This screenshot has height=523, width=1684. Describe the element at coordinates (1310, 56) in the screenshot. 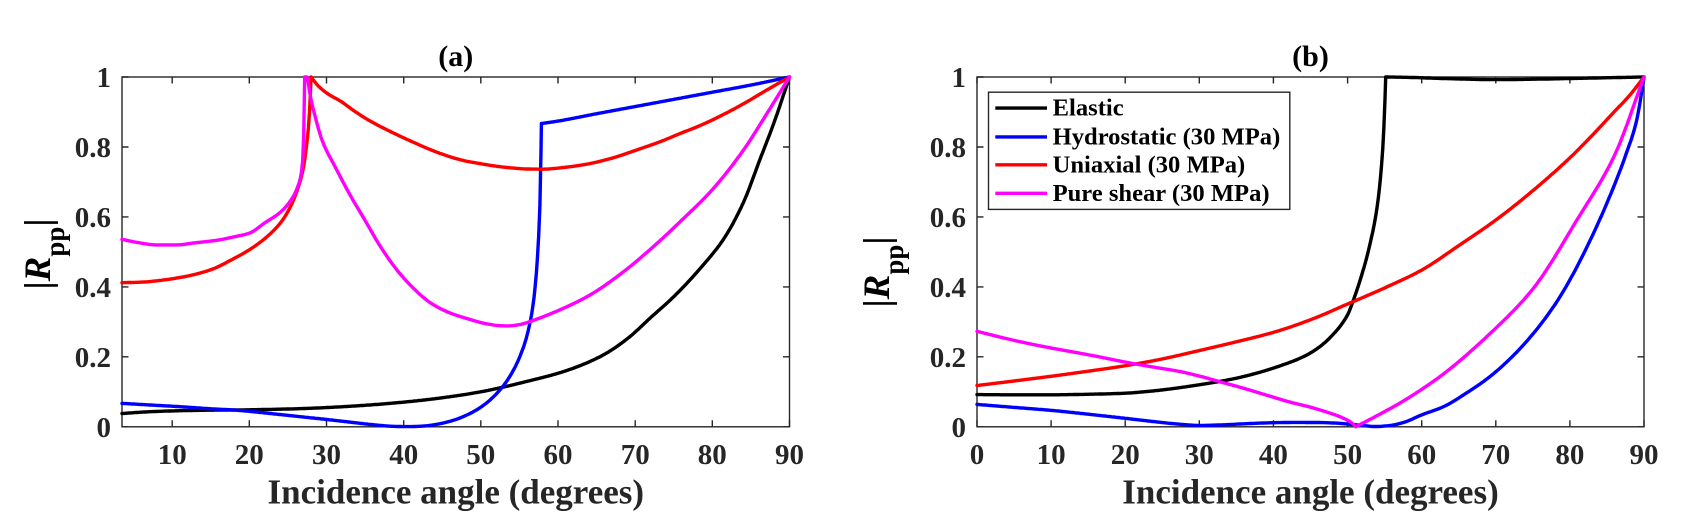

I see `svg-text: (b)` at that location.